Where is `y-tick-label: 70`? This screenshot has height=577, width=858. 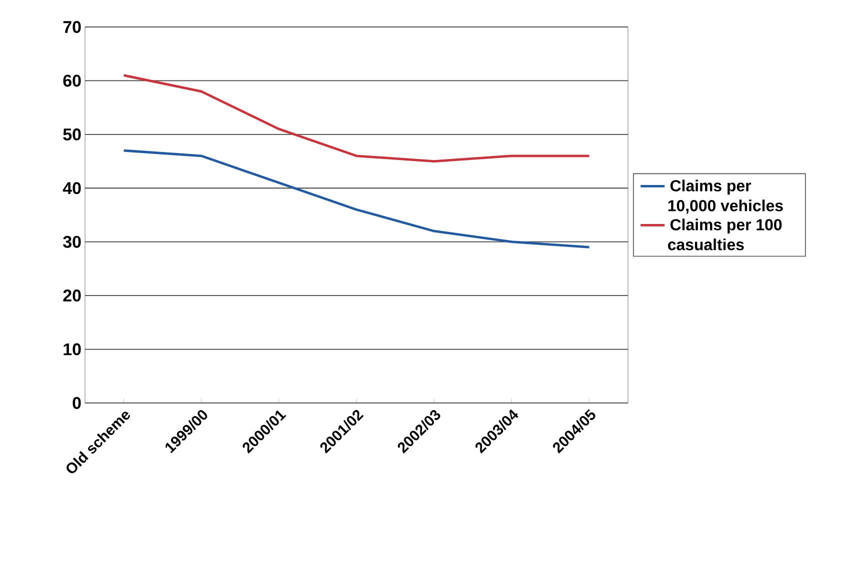 y-tick-label: 70 is located at coordinates (72, 26).